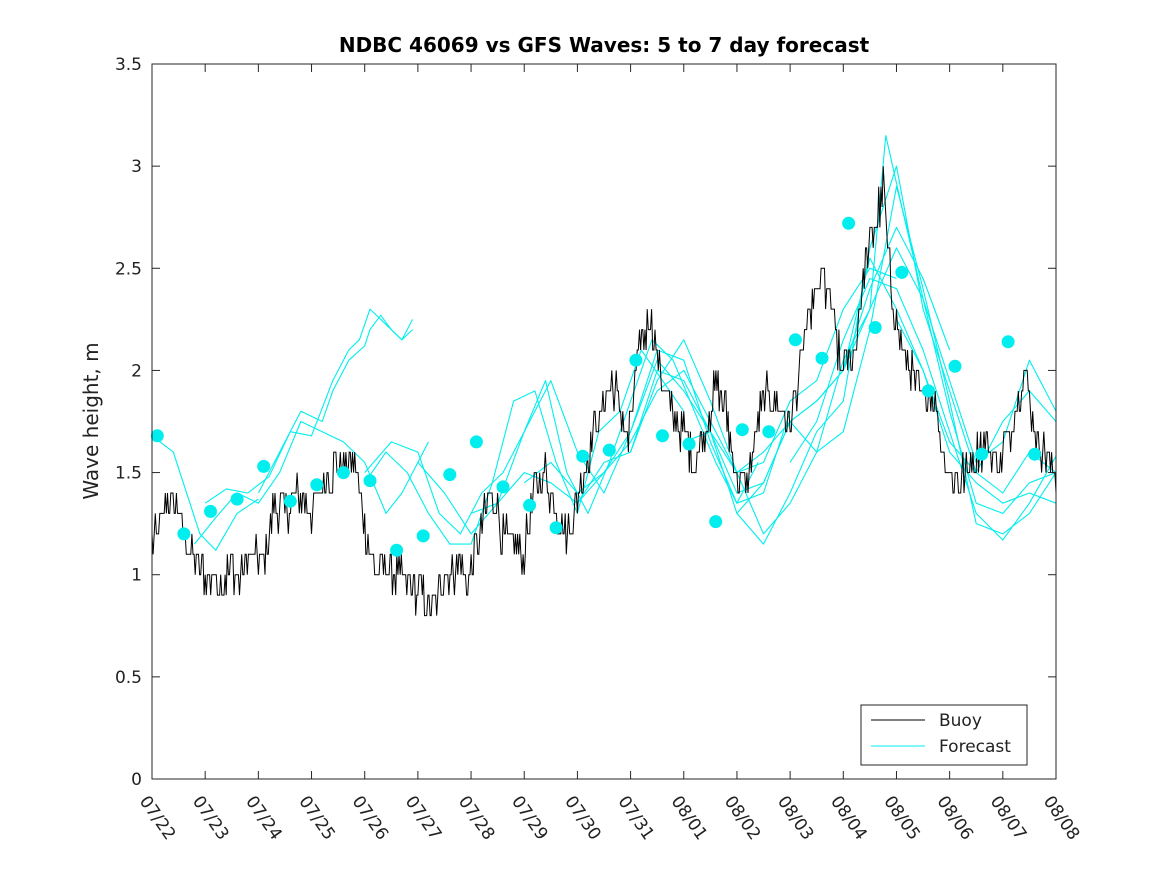  I want to click on y-tick-label: 1.5, so click(128, 474).